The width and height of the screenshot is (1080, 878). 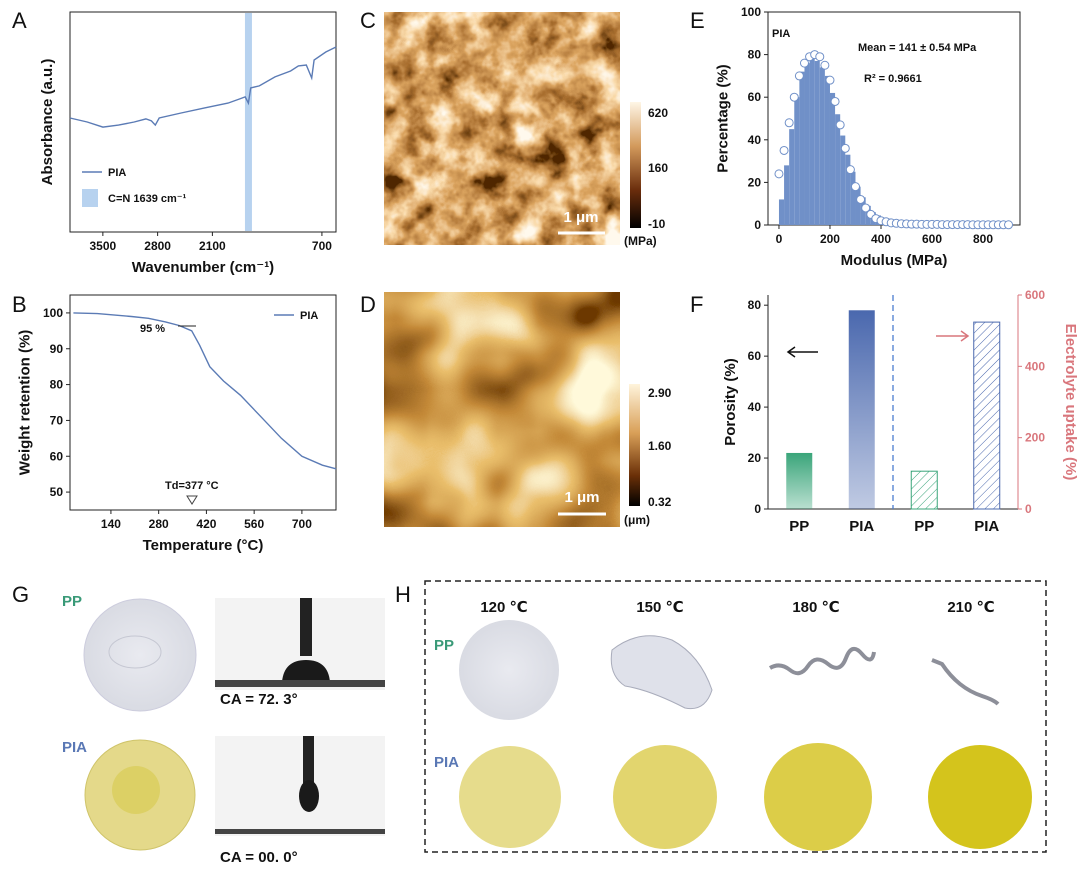 What do you see at coordinates (781, 34) in the screenshot?
I see `annotation: PIA` at bounding box center [781, 34].